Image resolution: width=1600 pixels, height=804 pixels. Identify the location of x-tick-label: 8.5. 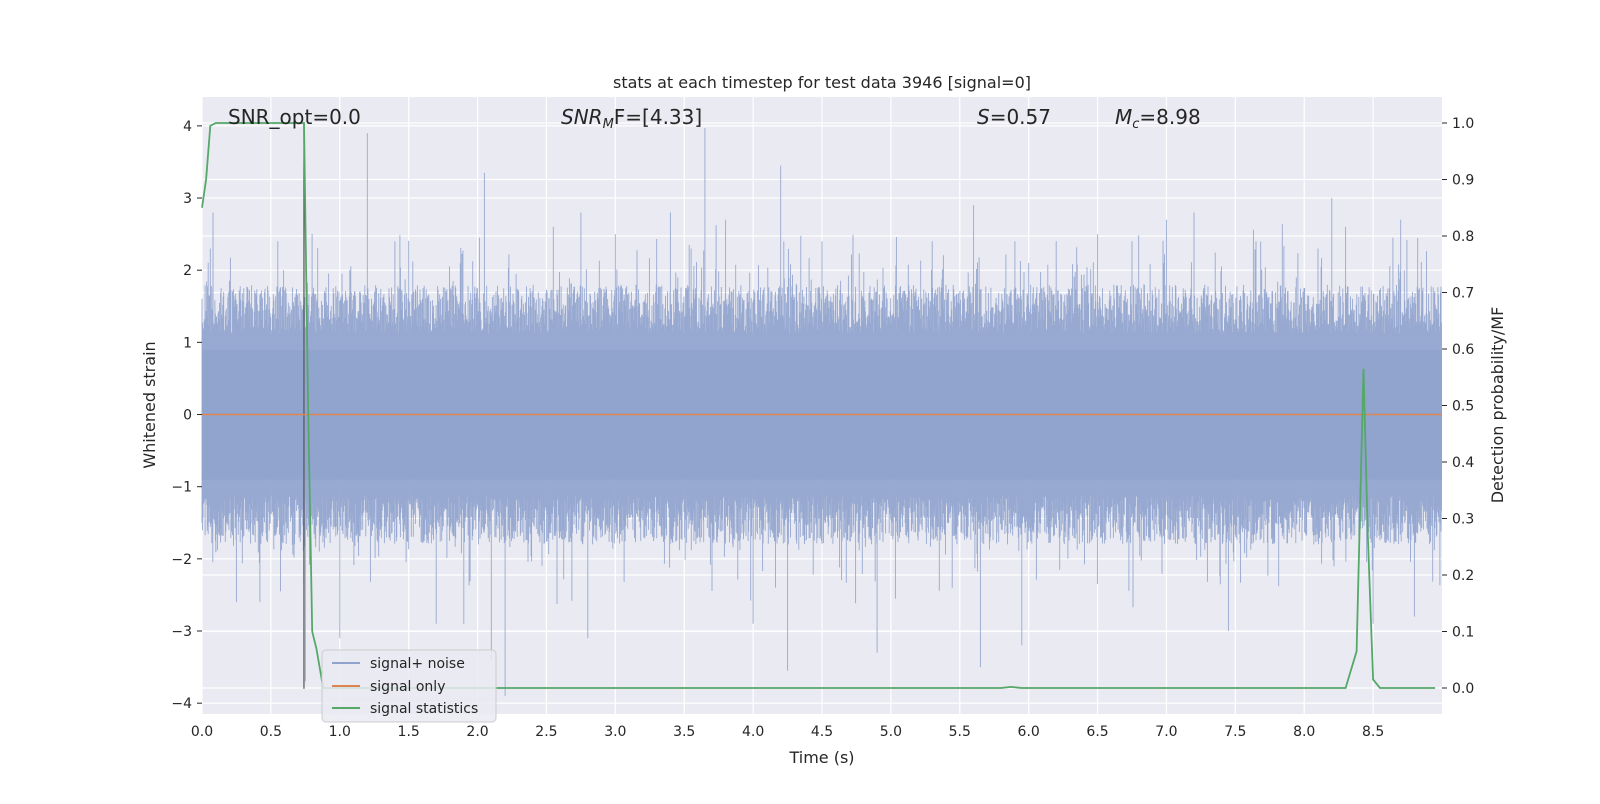
(1373, 732).